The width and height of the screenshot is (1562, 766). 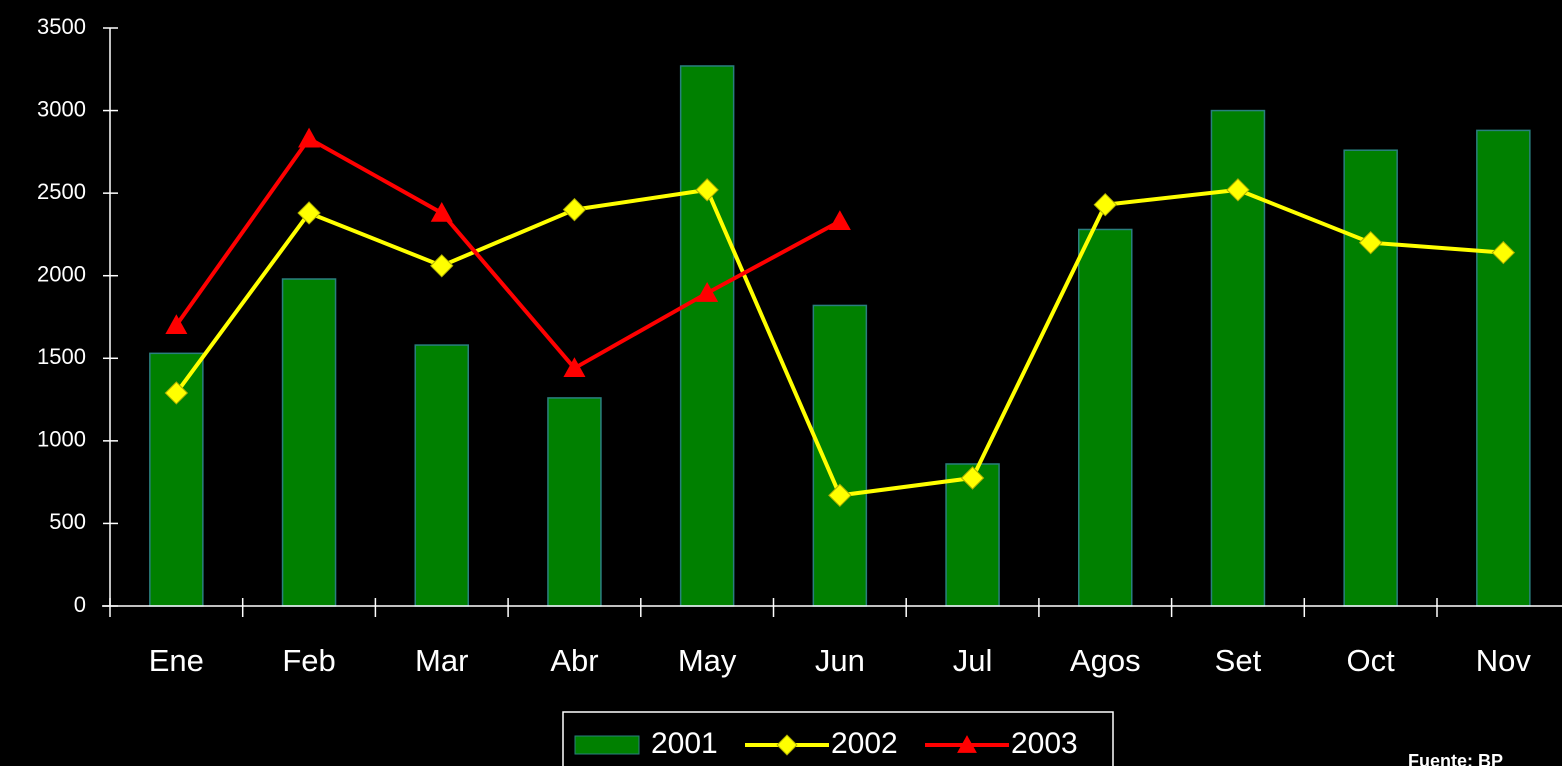 I want to click on x-tick-label: May, so click(x=707, y=660).